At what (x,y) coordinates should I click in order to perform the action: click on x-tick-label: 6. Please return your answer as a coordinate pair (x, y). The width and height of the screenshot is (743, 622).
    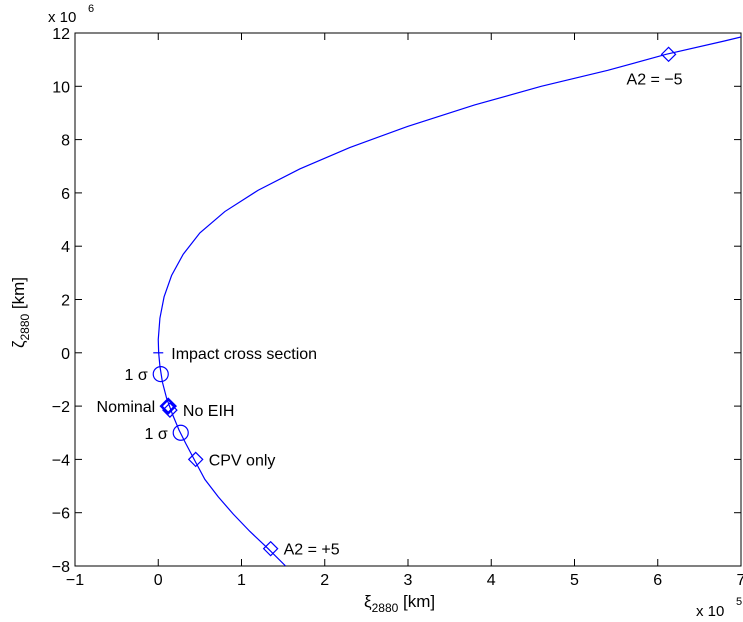
    Looking at the image, I should click on (657, 580).